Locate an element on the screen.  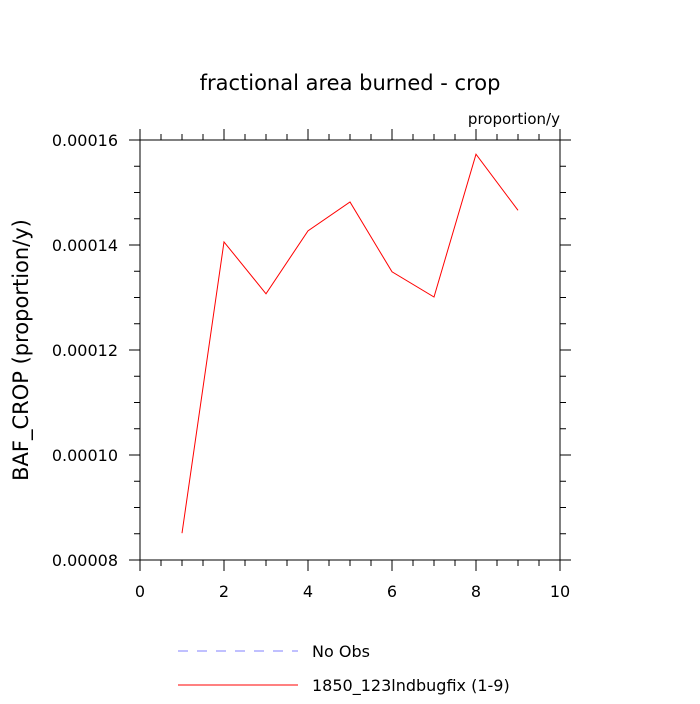
legend-label: No Obs is located at coordinates (341, 651).